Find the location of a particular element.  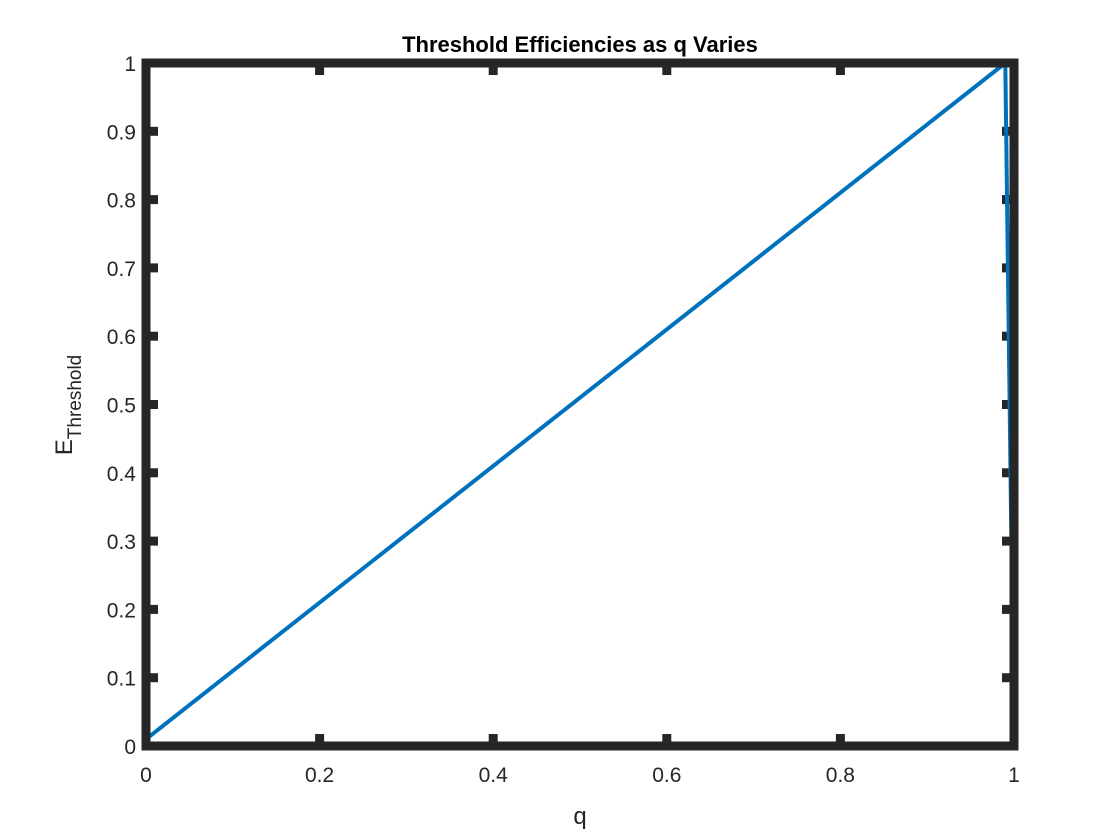

y-axis-label-subscript: Threshold is located at coordinates (75, 397).